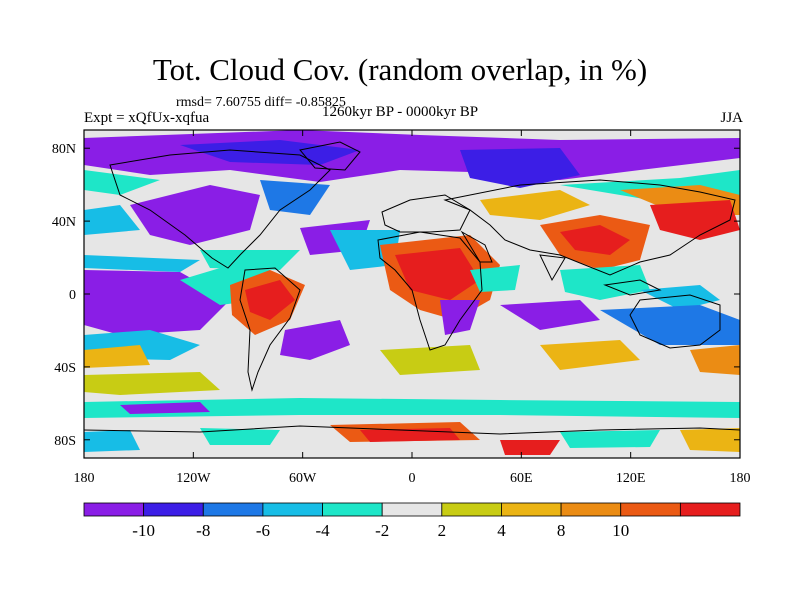  Describe the element at coordinates (400, 112) in the screenshot. I see `period-label: 1260kyr BP - 0000kyr BP` at that location.